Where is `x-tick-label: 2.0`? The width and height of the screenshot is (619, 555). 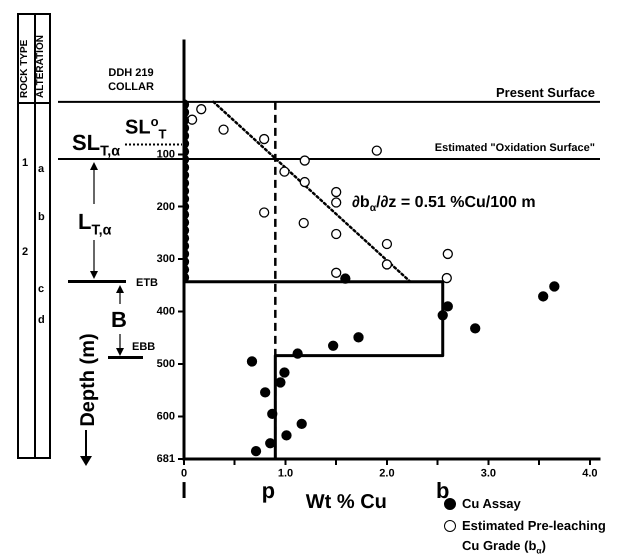
x-tick-label: 2.0 is located at coordinates (387, 474).